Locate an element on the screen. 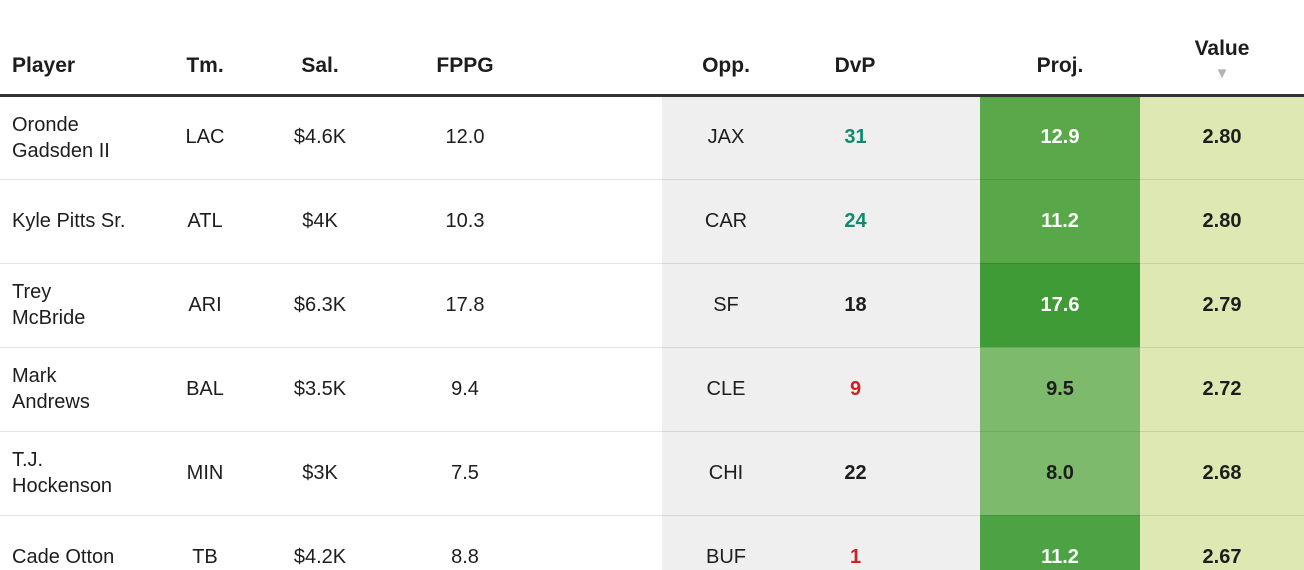 The height and width of the screenshot is (570, 1304). player-name-cell: Trey McBride is located at coordinates (75, 305).